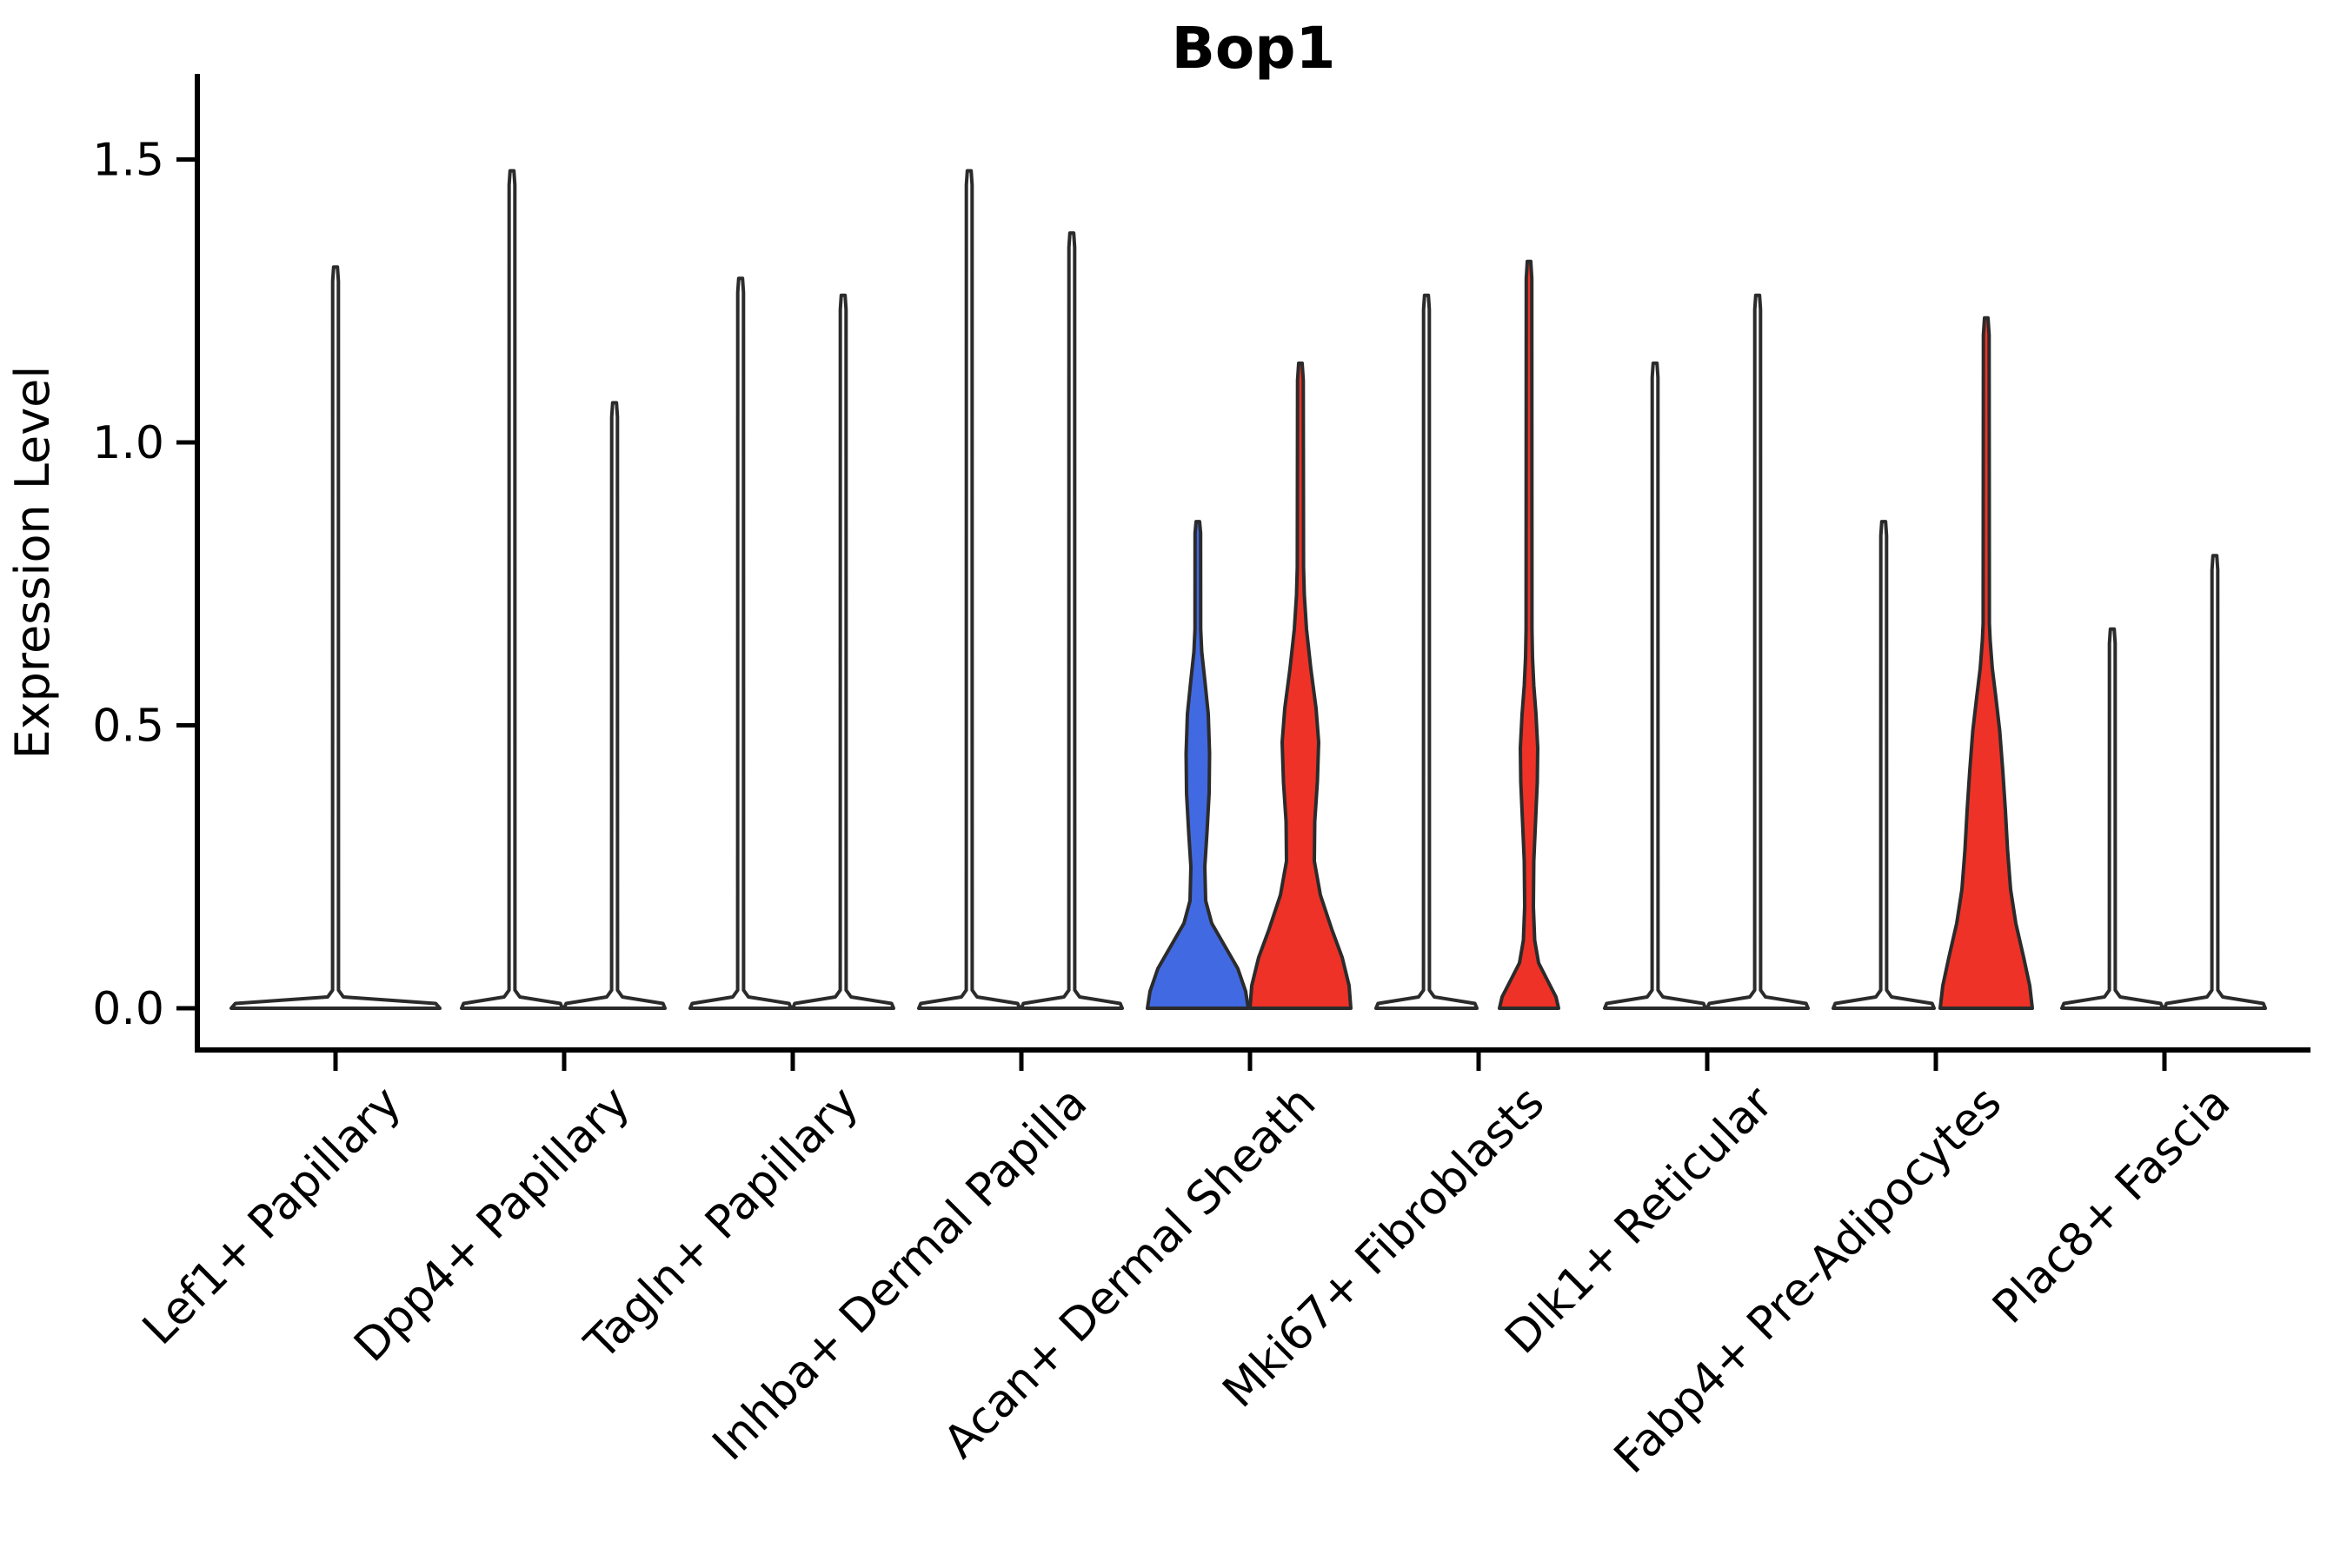 The width and height of the screenshot is (2347, 1568). I want to click on violin-mki67-fibroblasts-right, so click(1529, 634).